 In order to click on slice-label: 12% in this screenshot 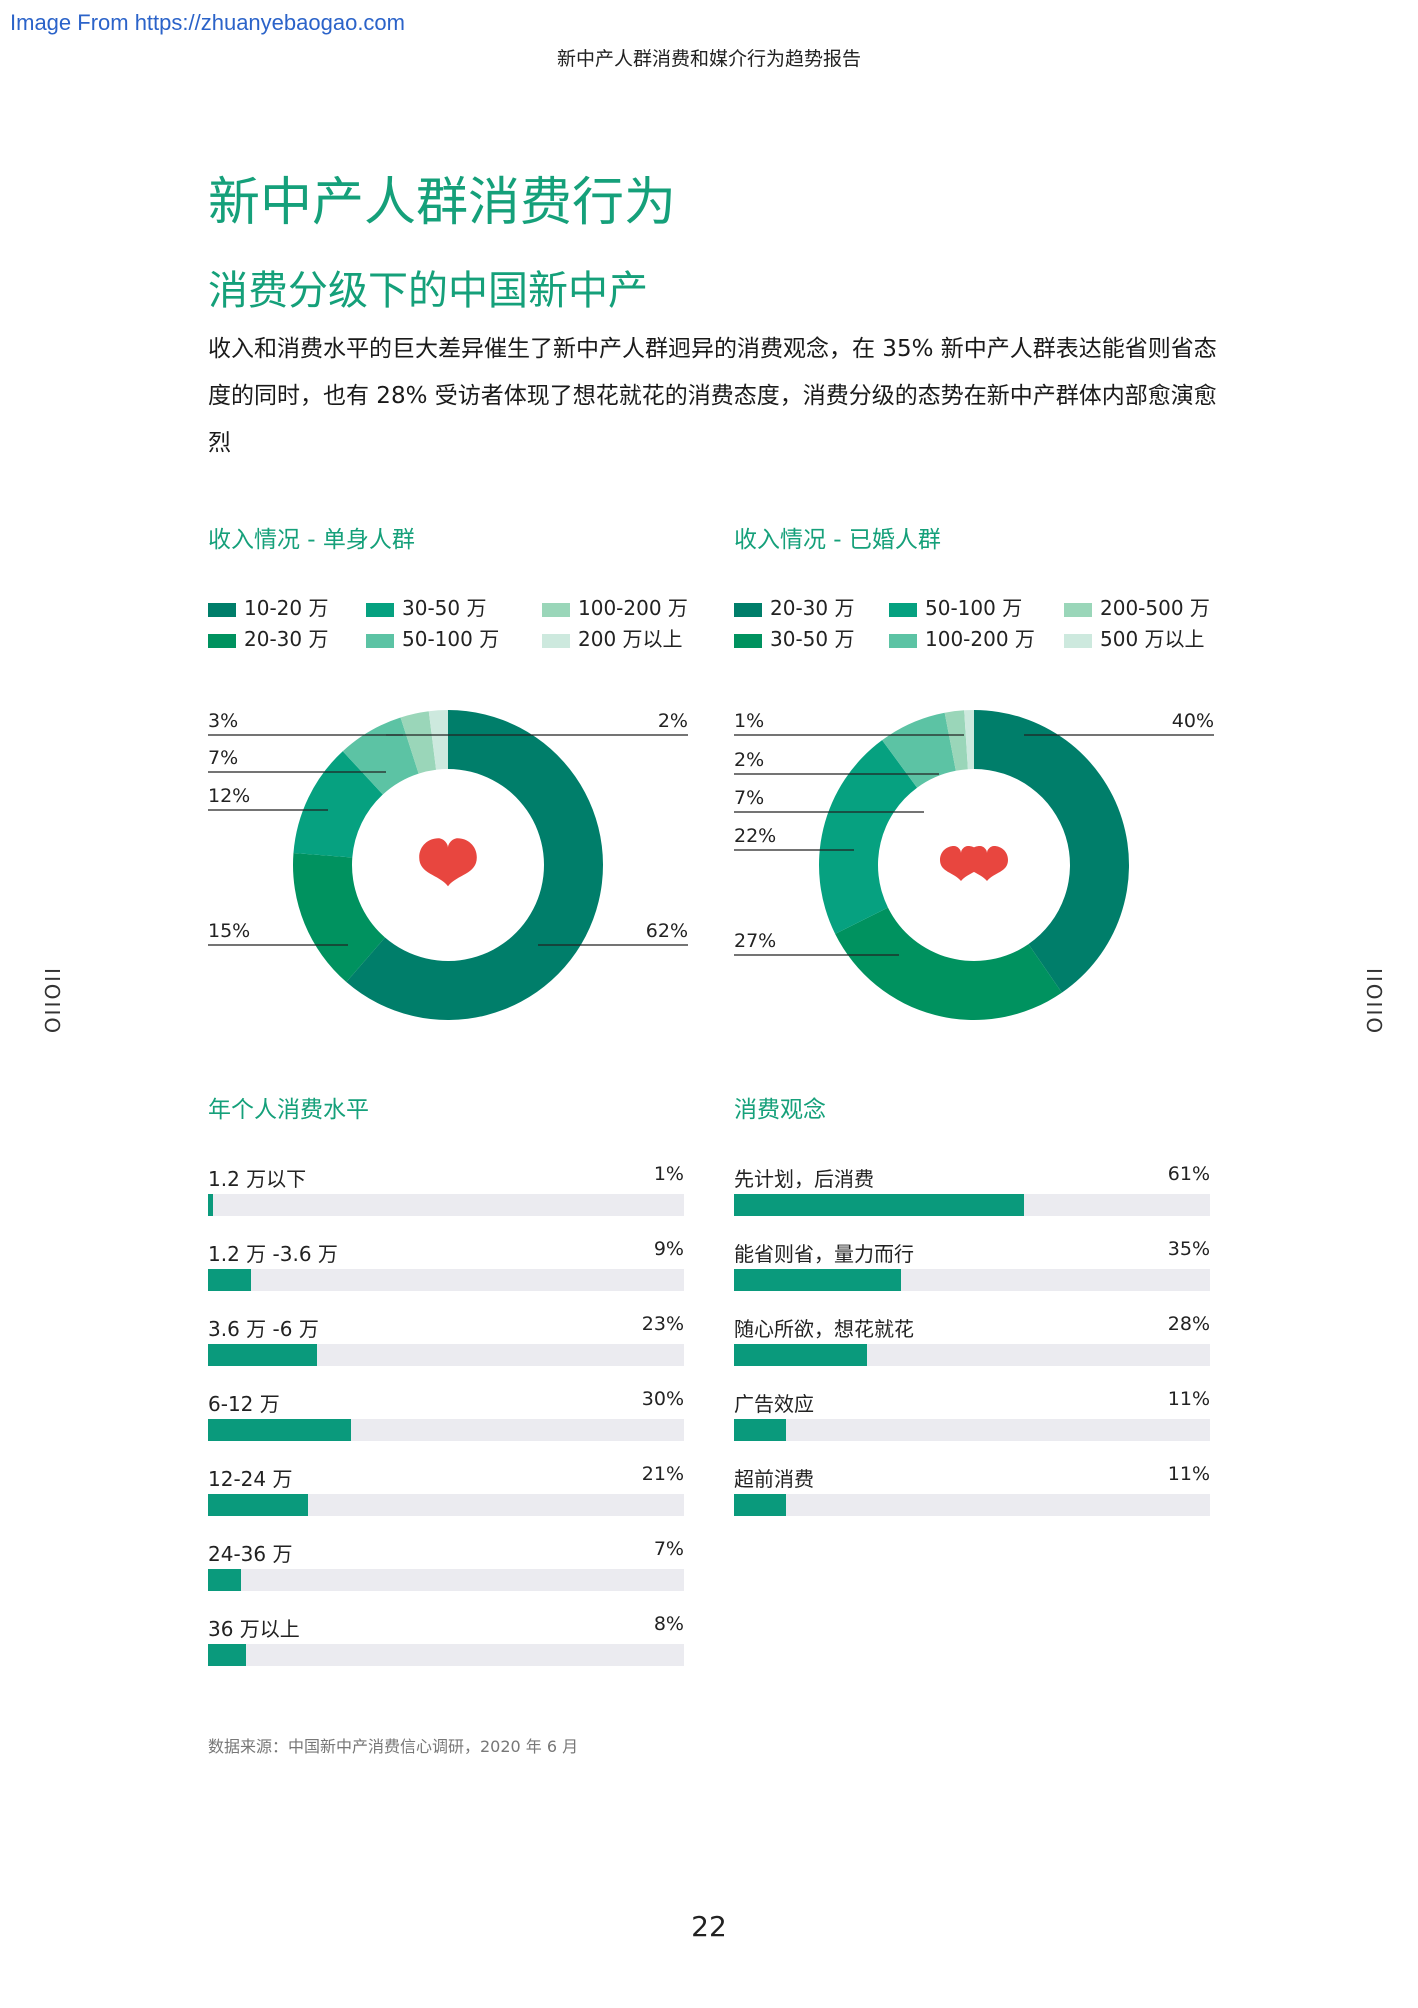, I will do `click(229, 796)`.